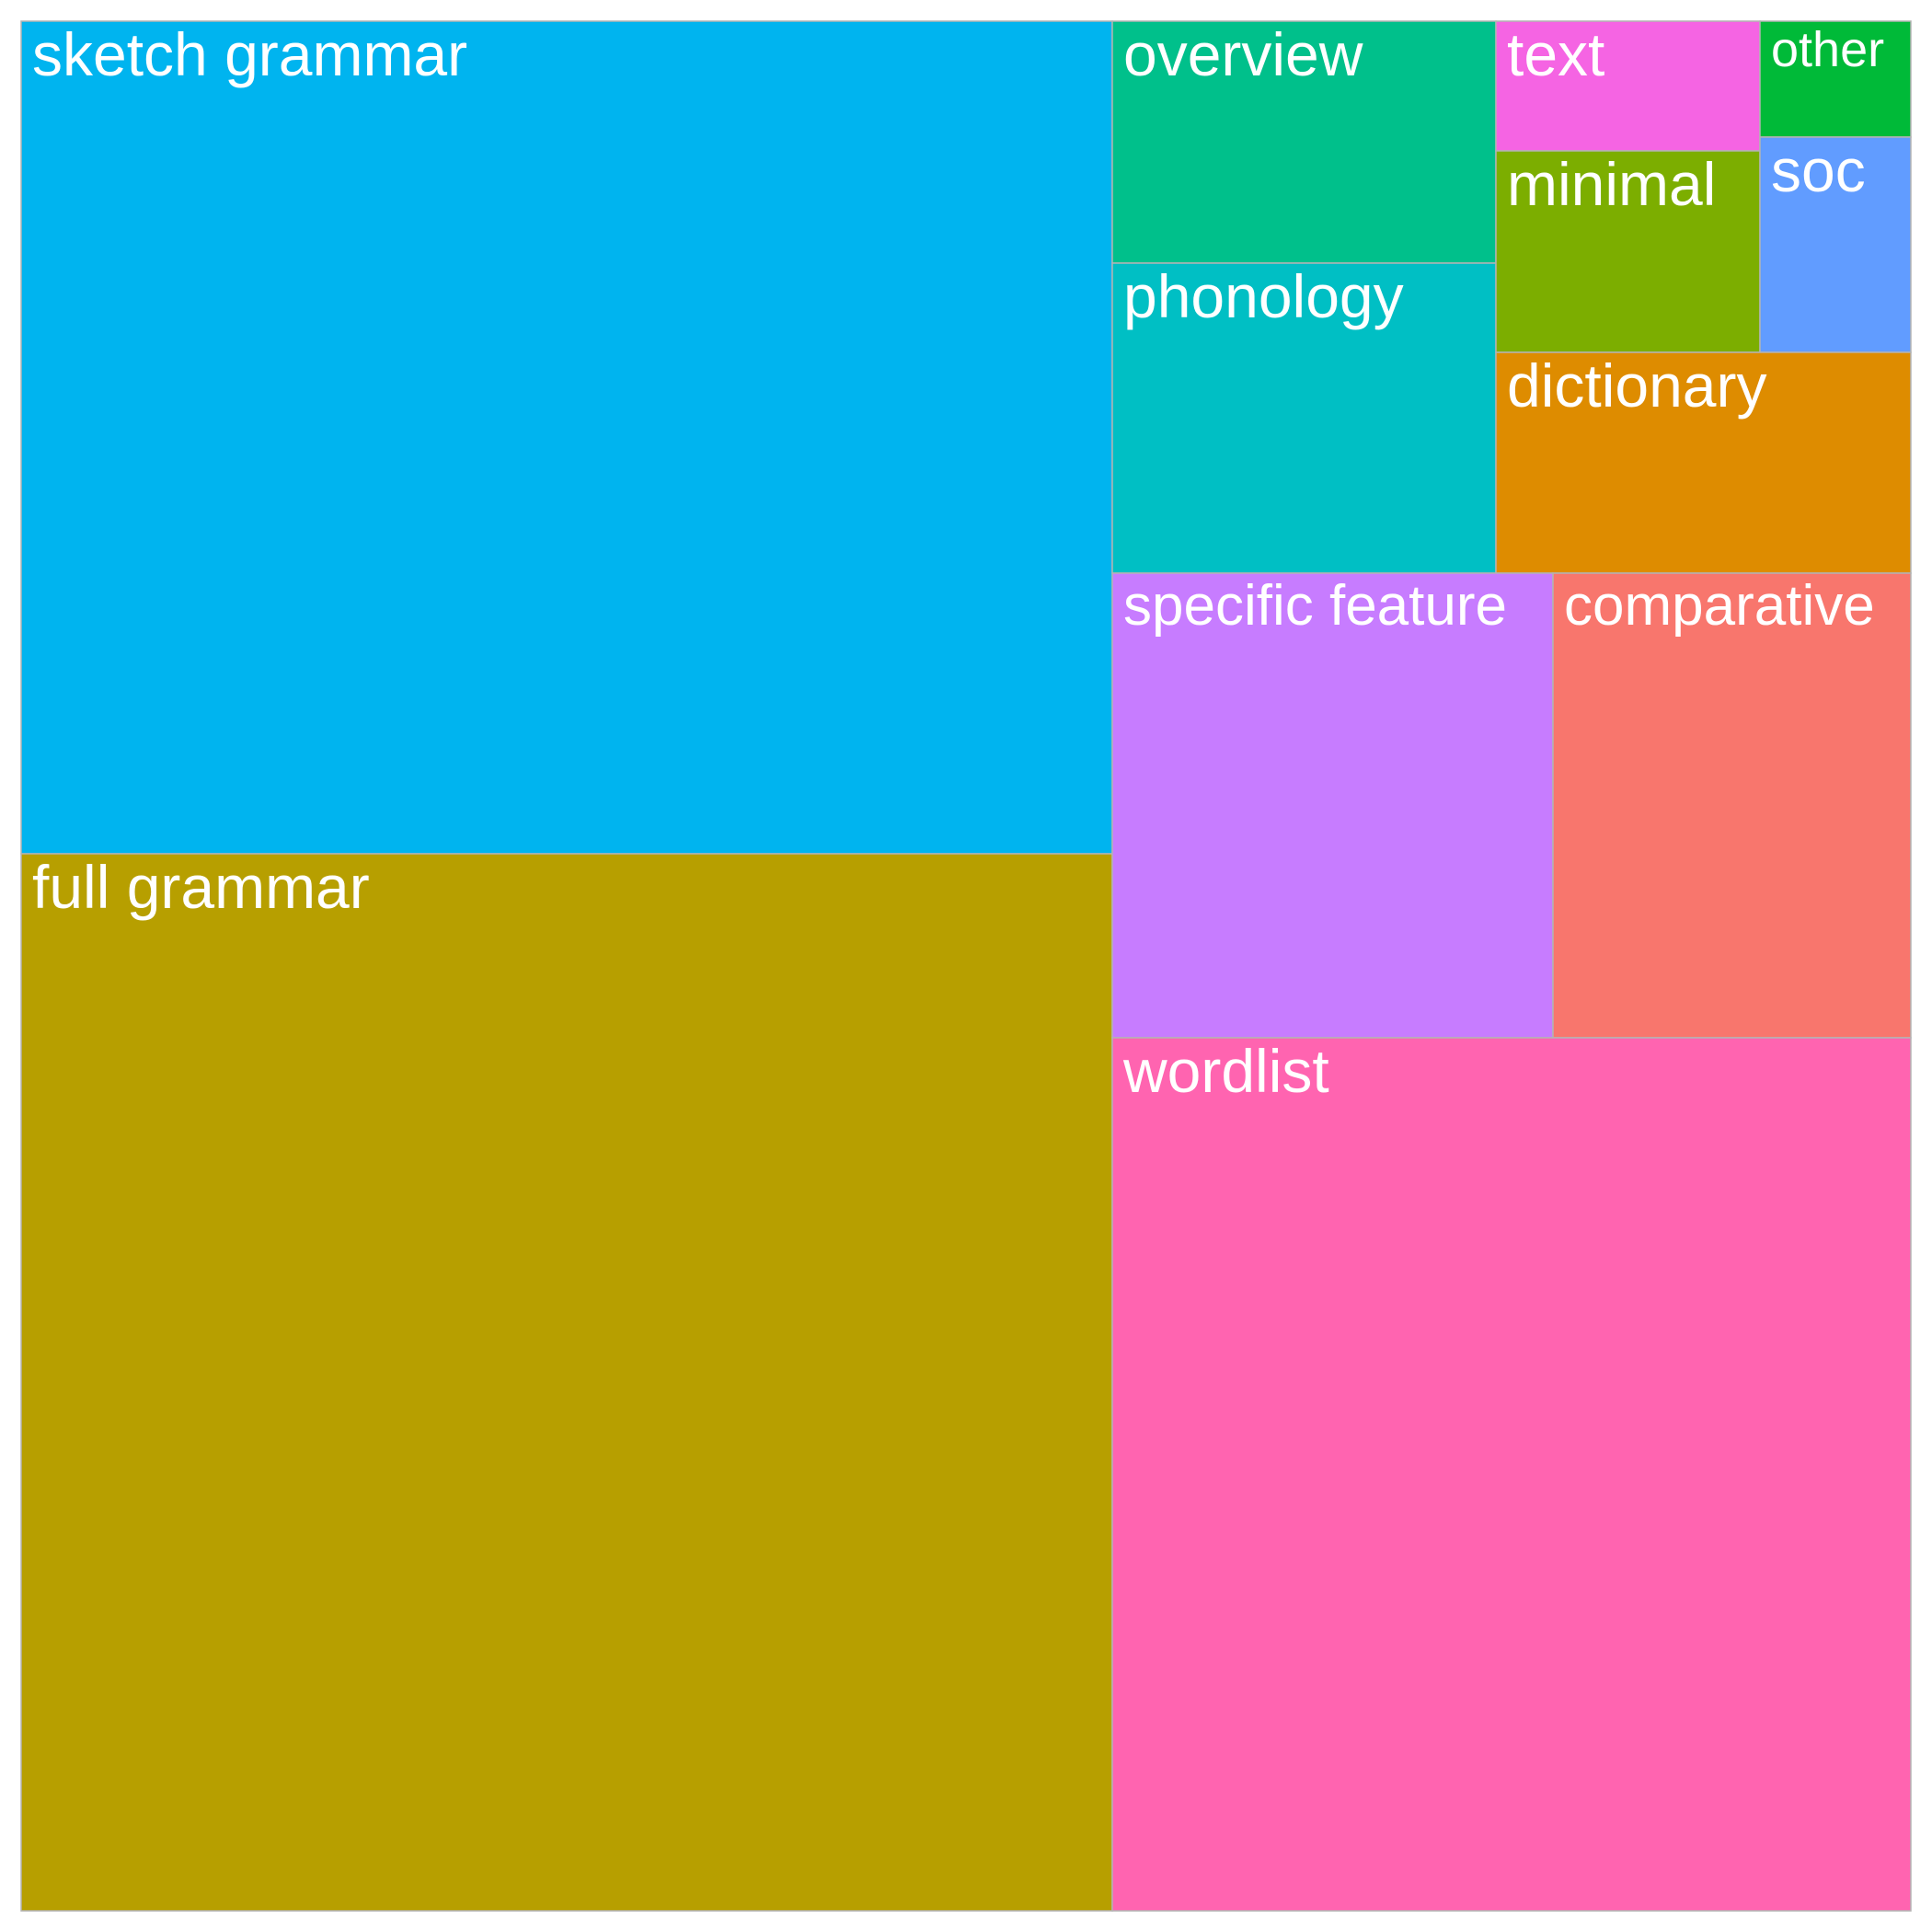 The image size is (1932, 1932). I want to click on tile-dictionary: dictionary, so click(1703, 462).